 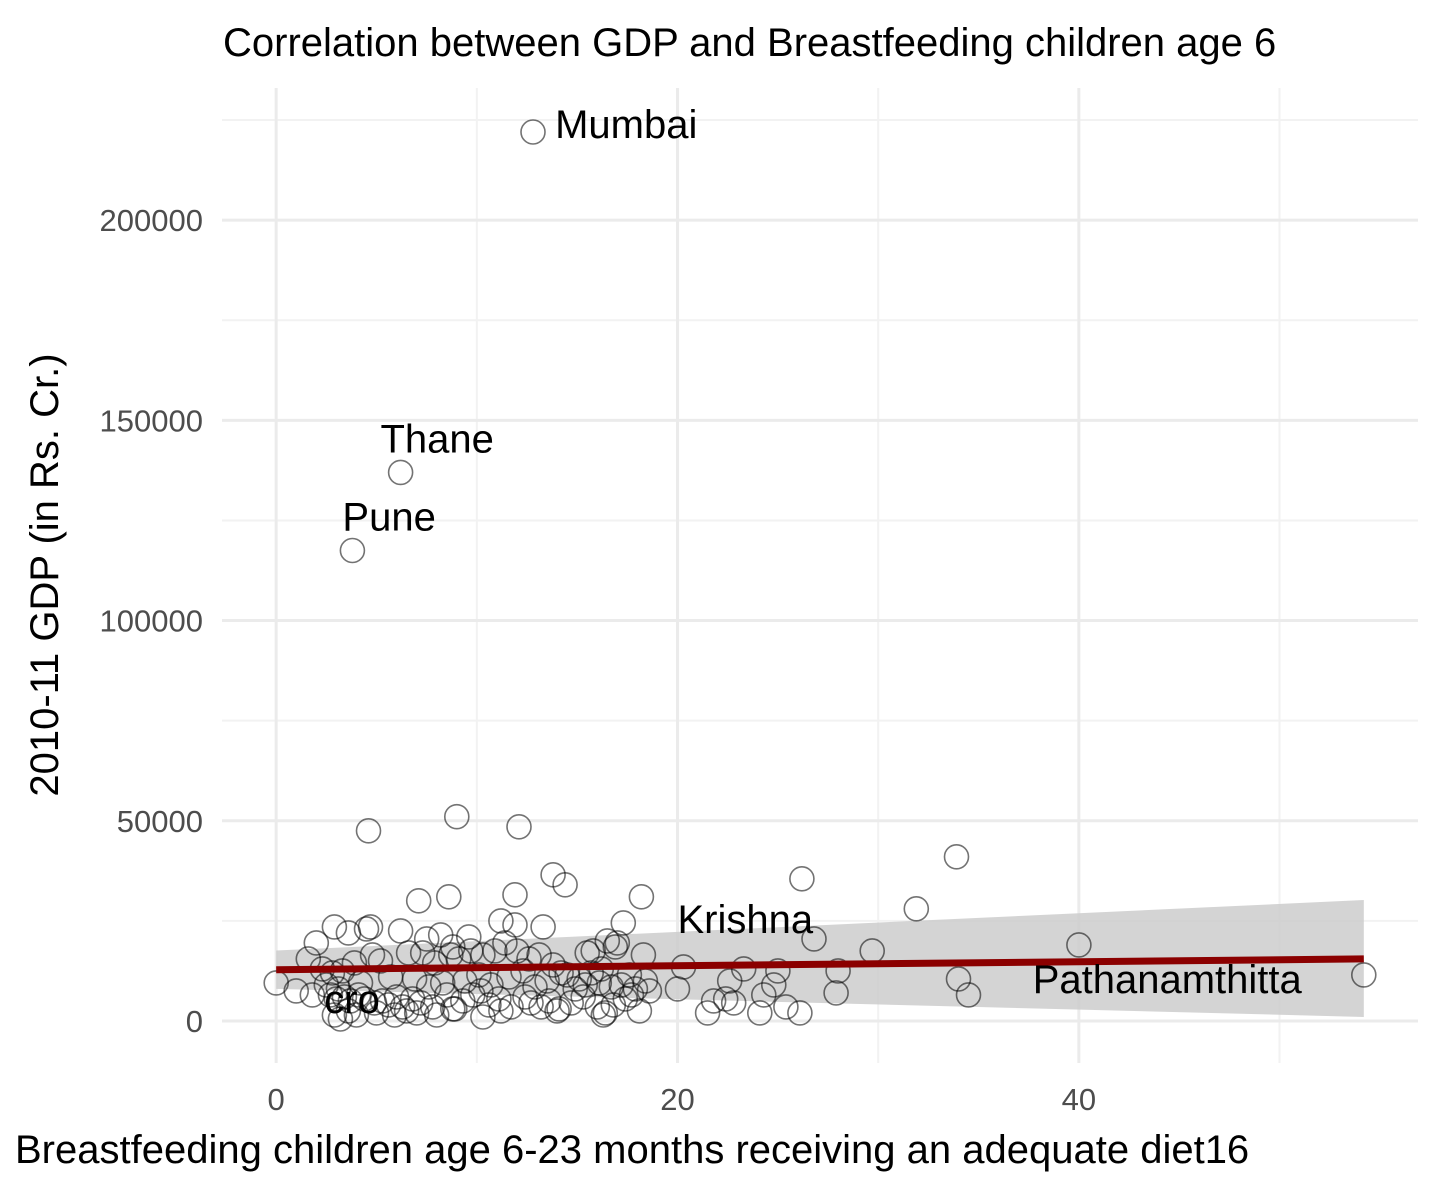 What do you see at coordinates (151, 220) in the screenshot?
I see `y-tick-label: 200000` at bounding box center [151, 220].